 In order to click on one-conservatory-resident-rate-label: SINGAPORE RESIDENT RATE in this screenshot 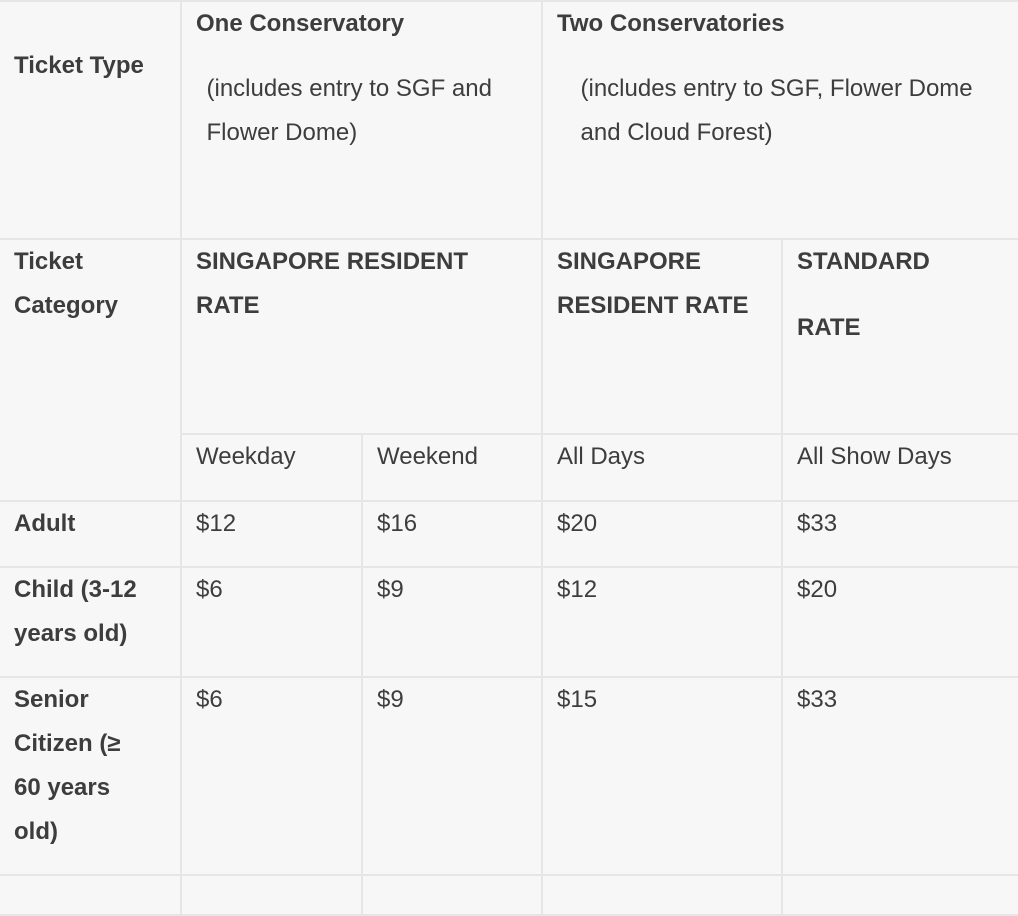, I will do `click(332, 283)`.